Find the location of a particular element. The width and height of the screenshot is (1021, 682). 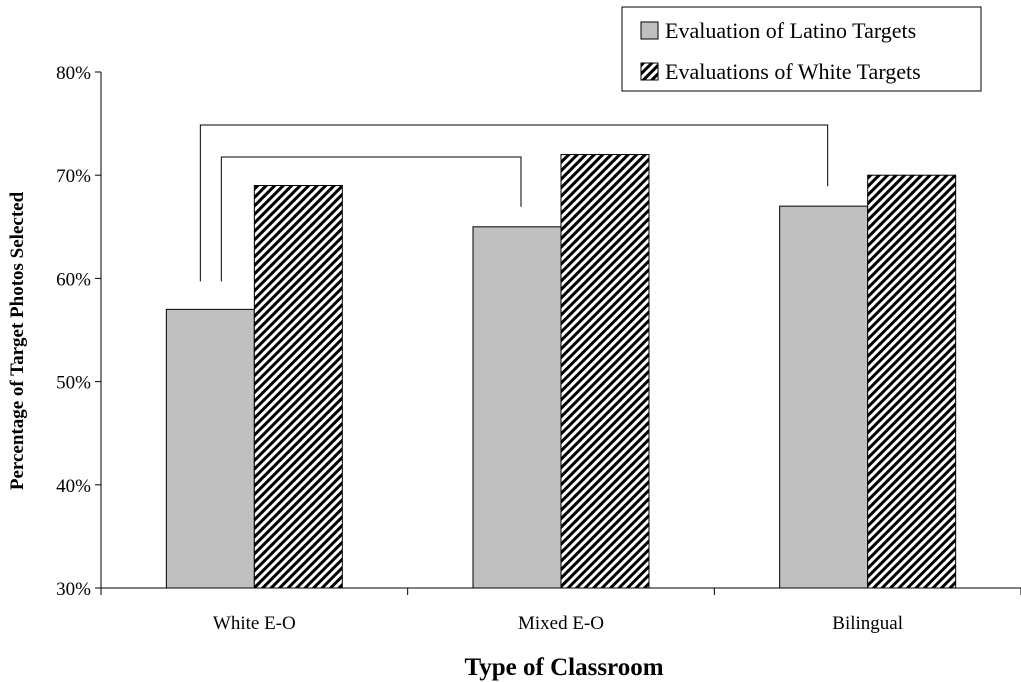

y-tick-label: 30% is located at coordinates (73, 589).